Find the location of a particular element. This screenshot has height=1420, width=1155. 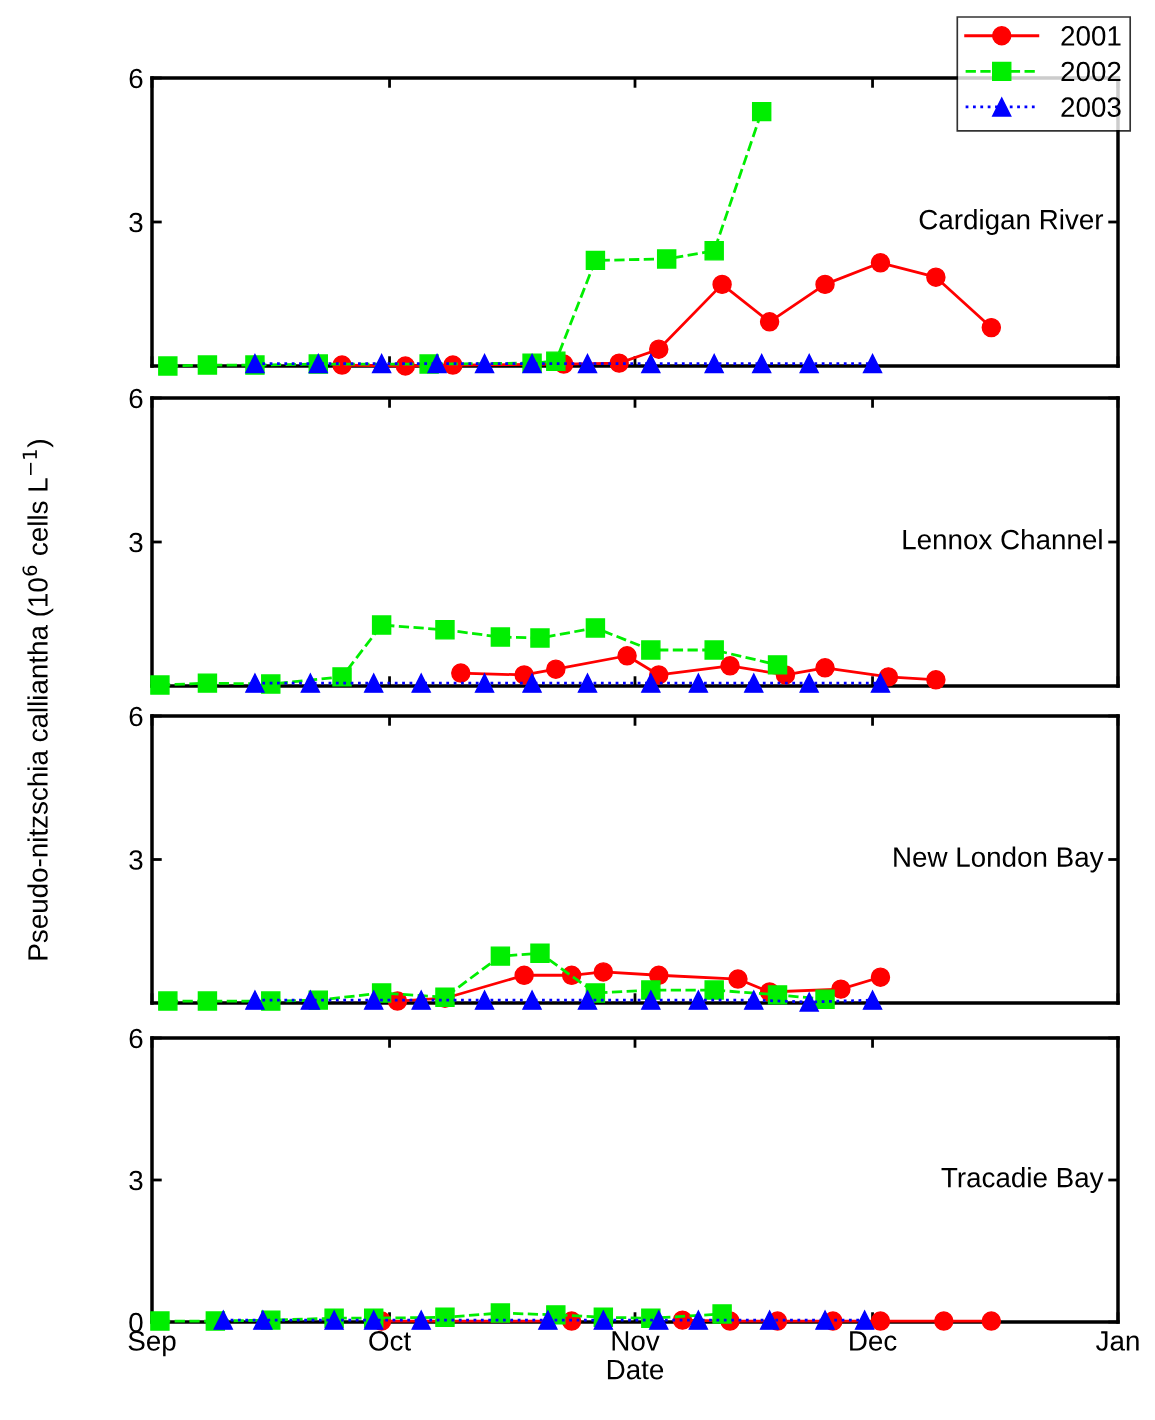

legend-label: 2002 is located at coordinates (1091, 71).